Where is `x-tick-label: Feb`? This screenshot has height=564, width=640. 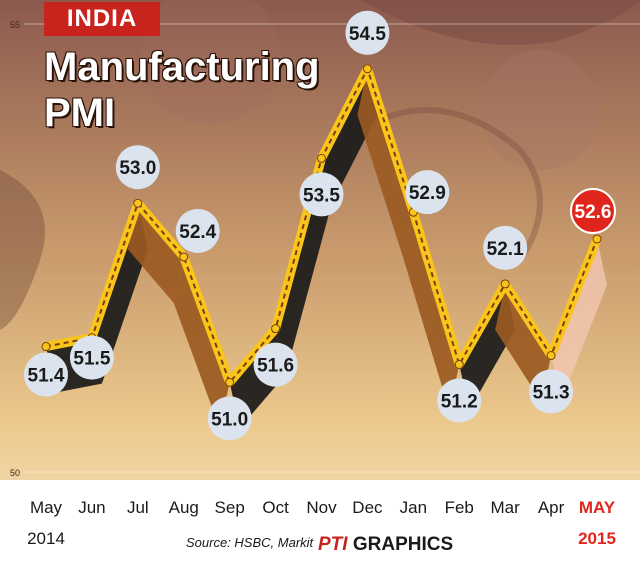 x-tick-label: Feb is located at coordinates (459, 507).